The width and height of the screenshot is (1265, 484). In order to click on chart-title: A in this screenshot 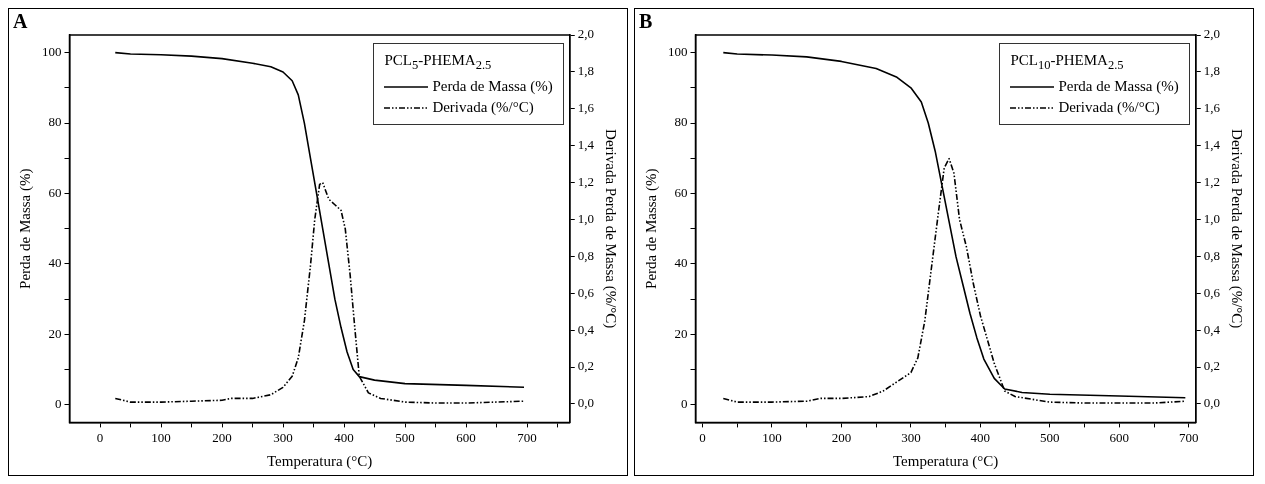, I will do `click(20, 21)`.